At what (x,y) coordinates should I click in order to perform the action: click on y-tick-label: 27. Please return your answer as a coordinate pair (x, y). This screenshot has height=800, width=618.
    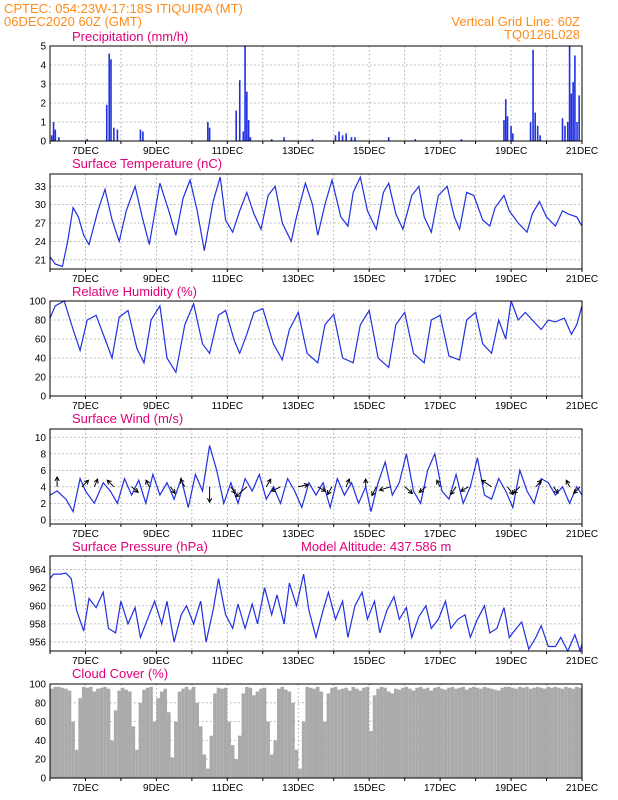
    Looking at the image, I should click on (41, 224).